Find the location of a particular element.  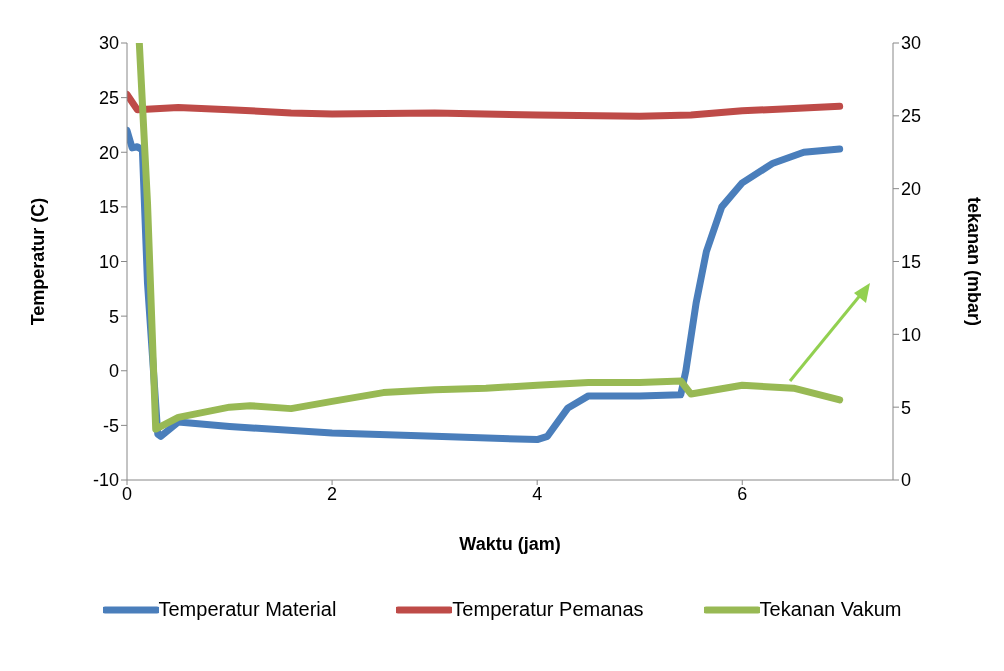

x-axis-title: Waktu (jam) is located at coordinates (510, 544).